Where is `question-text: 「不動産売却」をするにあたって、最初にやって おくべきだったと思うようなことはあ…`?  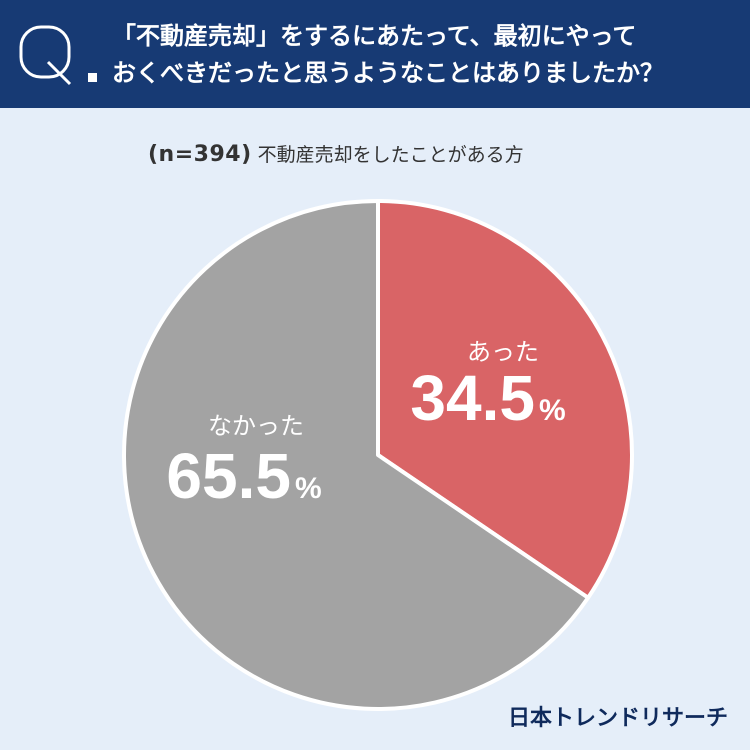 question-text: 「不動産売却」をするにあたって、最初にやって おくべきだったと思うようなことはあ… is located at coordinates (422, 55).